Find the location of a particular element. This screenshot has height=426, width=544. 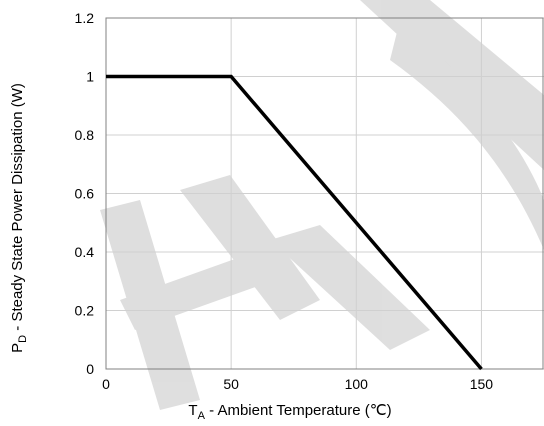

y-tick-label: 0.4 is located at coordinates (85, 252).